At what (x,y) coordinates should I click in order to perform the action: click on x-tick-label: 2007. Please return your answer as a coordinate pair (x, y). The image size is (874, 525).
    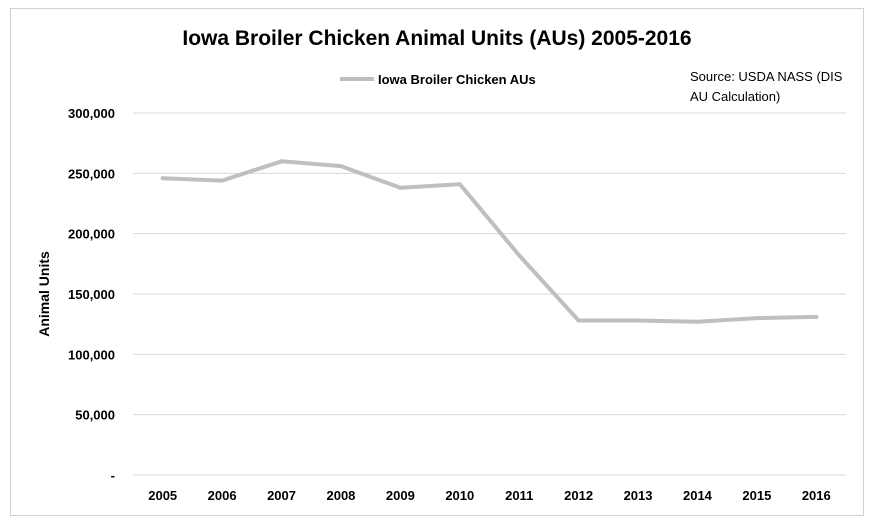
    Looking at the image, I should click on (281, 495).